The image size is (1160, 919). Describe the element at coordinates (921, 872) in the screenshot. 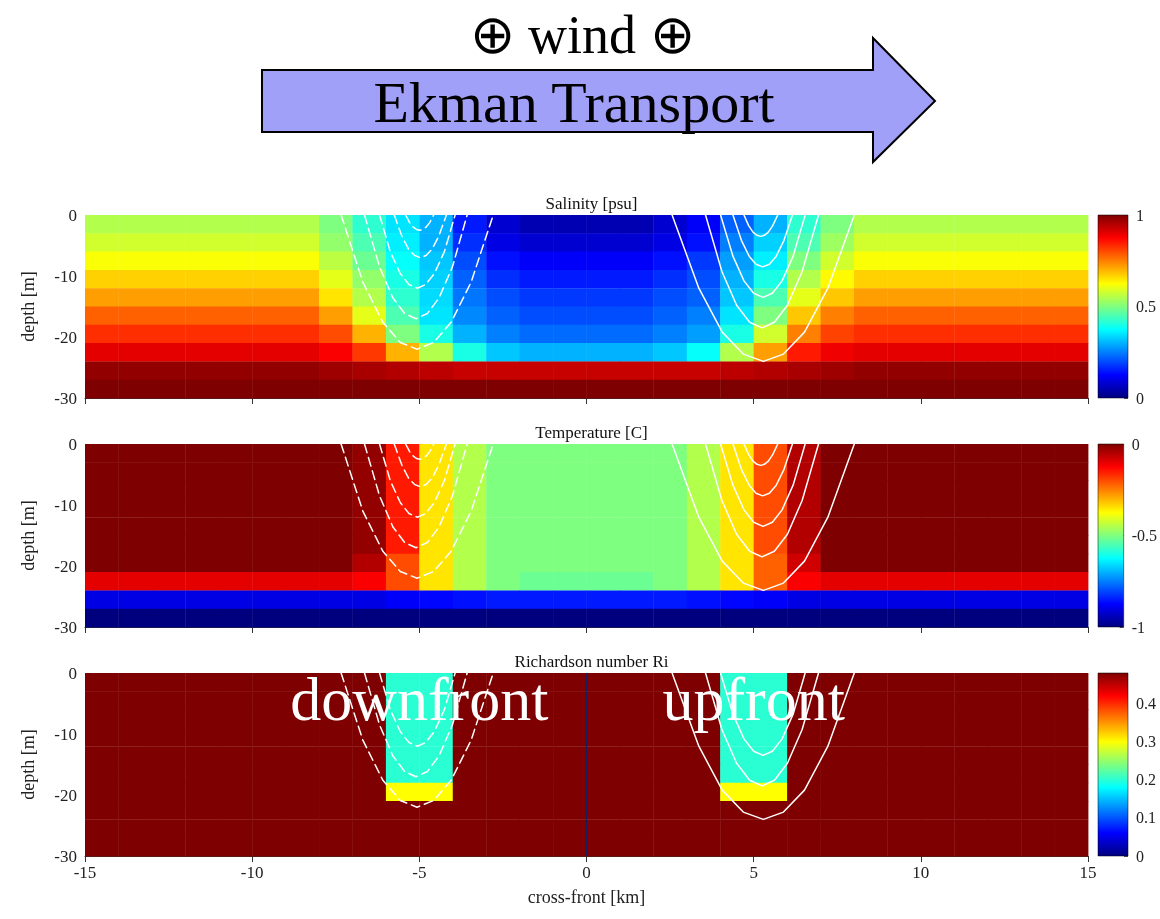

I see `x-tick-label: 10` at that location.